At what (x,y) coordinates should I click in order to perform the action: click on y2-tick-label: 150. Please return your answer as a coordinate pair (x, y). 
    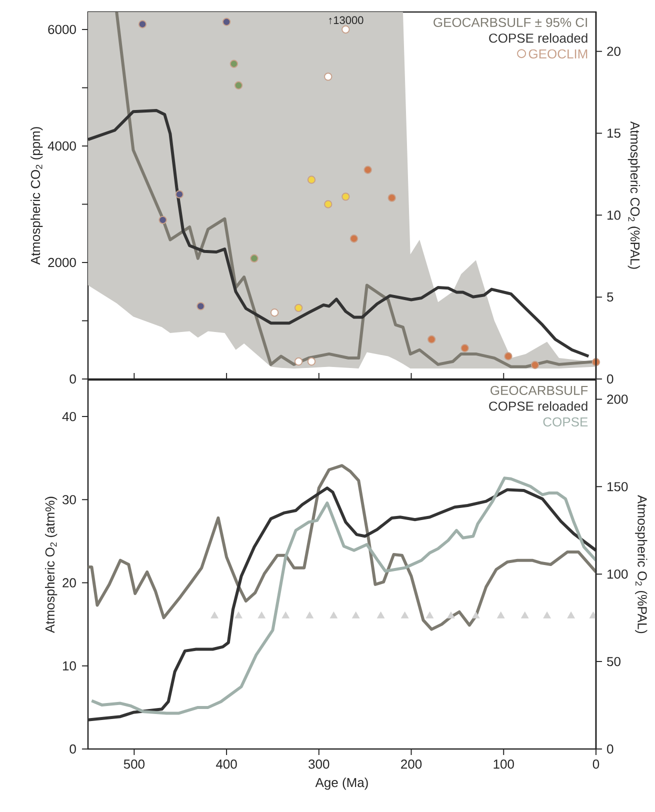
    Looking at the image, I should click on (618, 487).